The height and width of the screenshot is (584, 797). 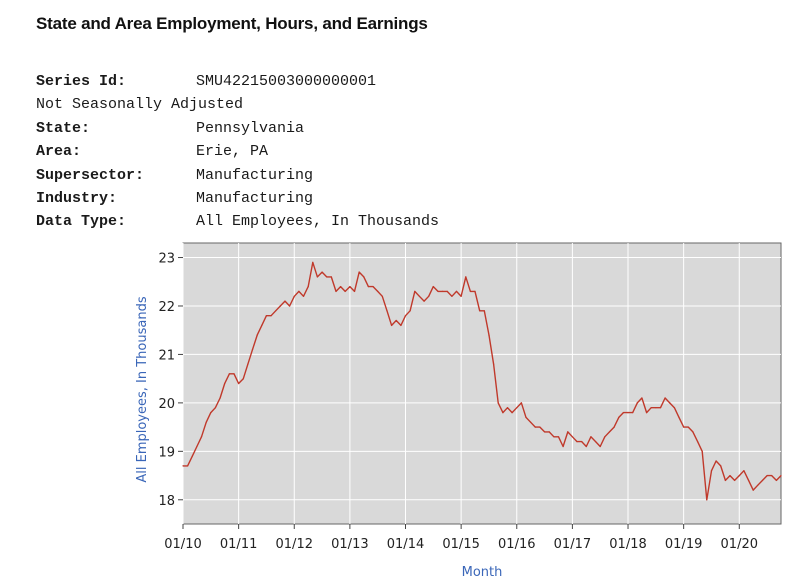 I want to click on y-tick-label: 21, so click(x=166, y=355).